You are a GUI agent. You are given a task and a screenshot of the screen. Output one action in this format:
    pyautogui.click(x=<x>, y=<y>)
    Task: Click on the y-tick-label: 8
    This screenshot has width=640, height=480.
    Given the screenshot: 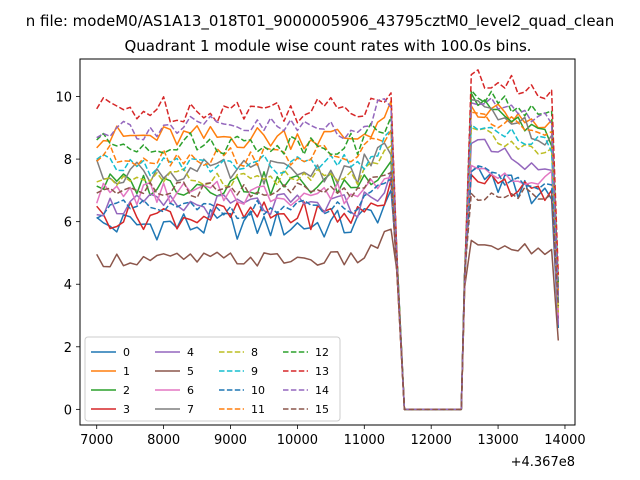 What is the action you would take?
    pyautogui.click(x=68, y=160)
    